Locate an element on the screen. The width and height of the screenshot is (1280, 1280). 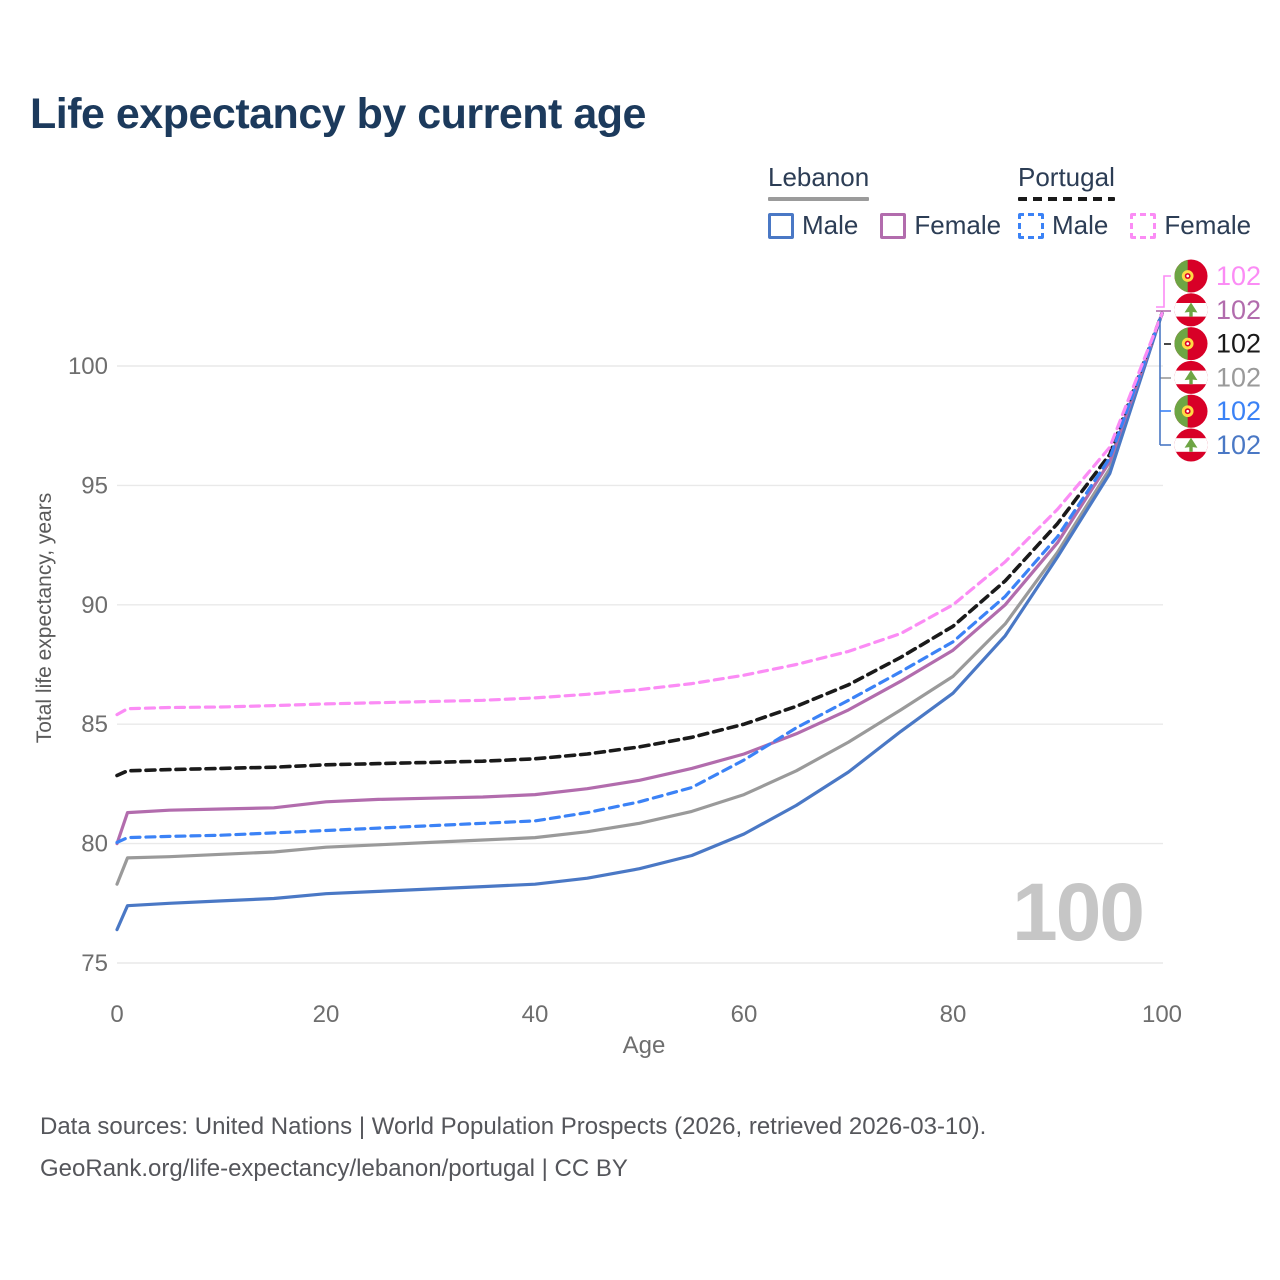
lebanon-line-style-swatch is located at coordinates (819, 199).